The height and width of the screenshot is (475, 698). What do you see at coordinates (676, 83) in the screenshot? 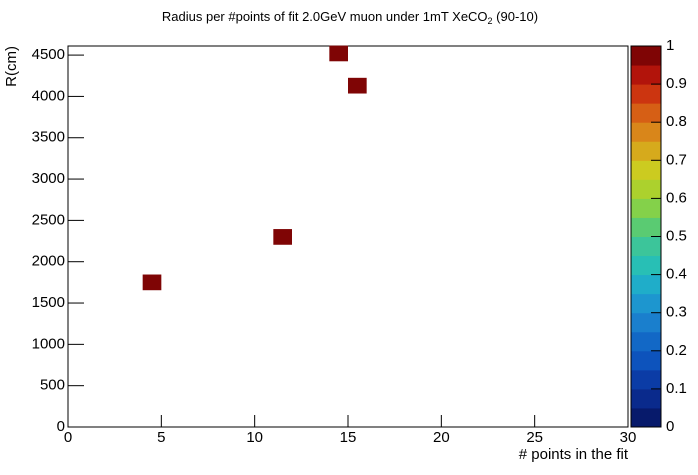
I see `z-tick-label: 0.9` at bounding box center [676, 83].